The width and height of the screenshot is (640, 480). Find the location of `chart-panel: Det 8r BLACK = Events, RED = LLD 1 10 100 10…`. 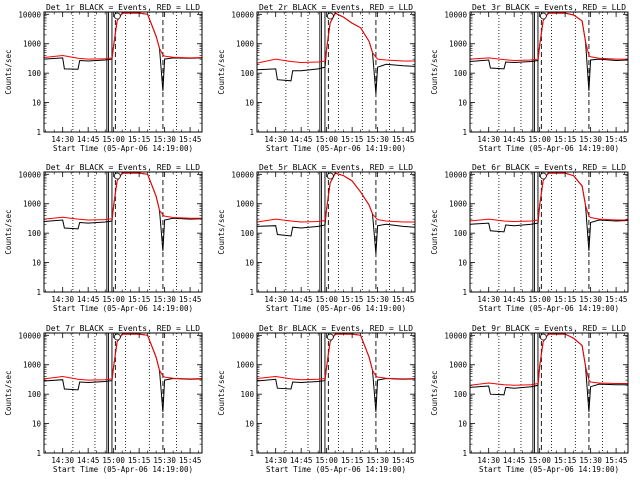

chart-panel: Det 8r BLACK = Events, RED = LLD 1 10 100 10… is located at coordinates (316, 399).